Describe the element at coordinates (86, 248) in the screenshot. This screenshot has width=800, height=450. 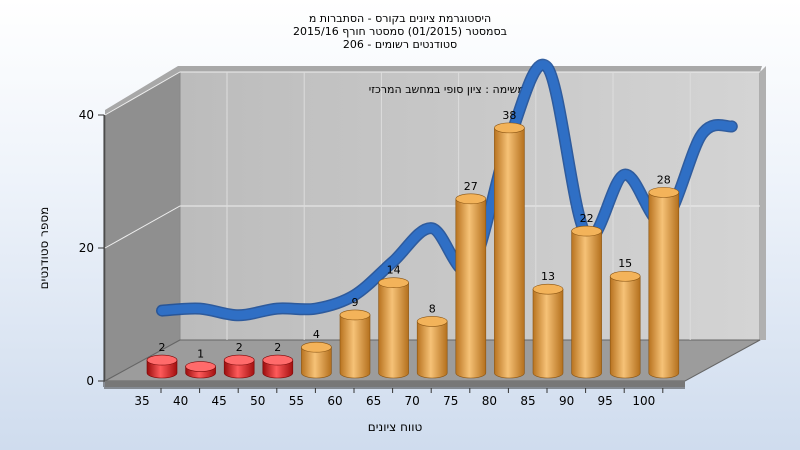
I see `y-tick-label-1: 20` at that location.